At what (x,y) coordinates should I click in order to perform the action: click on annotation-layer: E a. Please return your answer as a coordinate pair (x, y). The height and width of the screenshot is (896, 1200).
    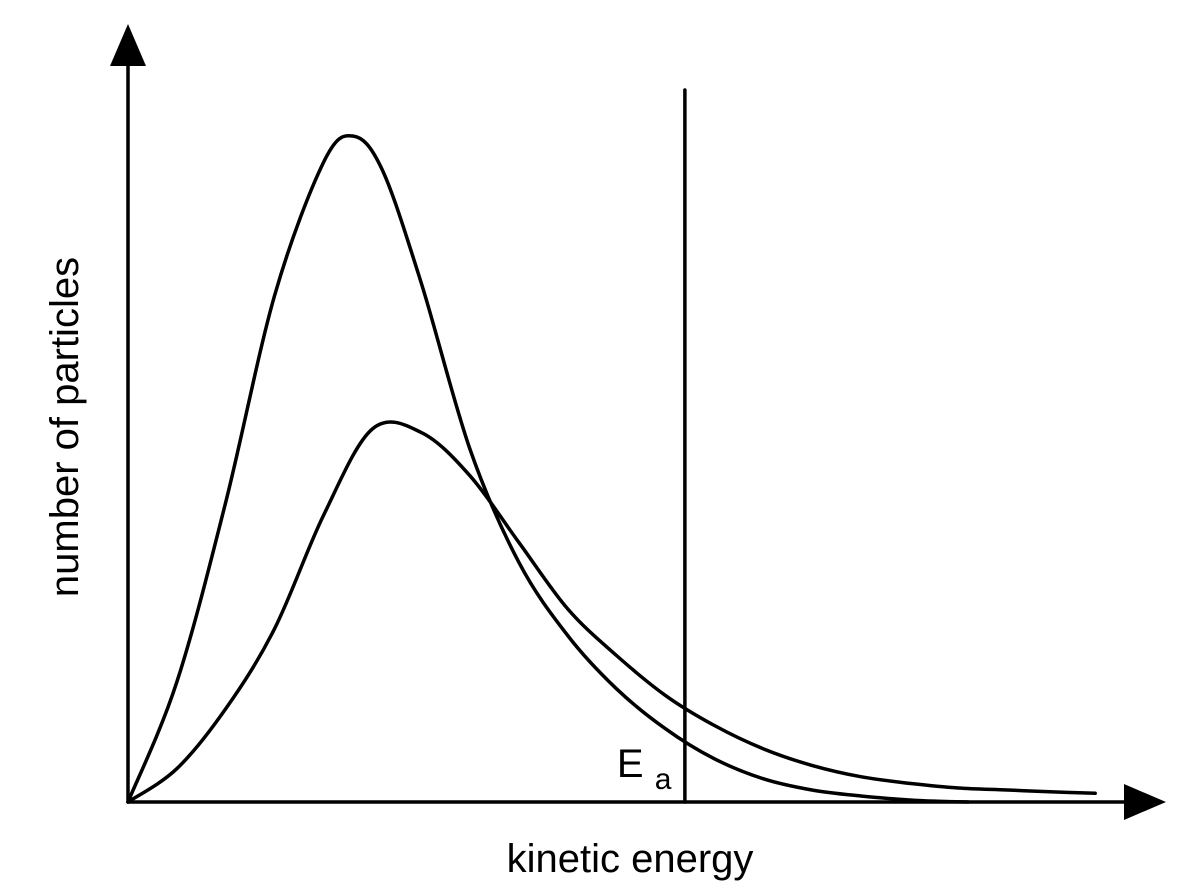
    Looking at the image, I should click on (652, 446).